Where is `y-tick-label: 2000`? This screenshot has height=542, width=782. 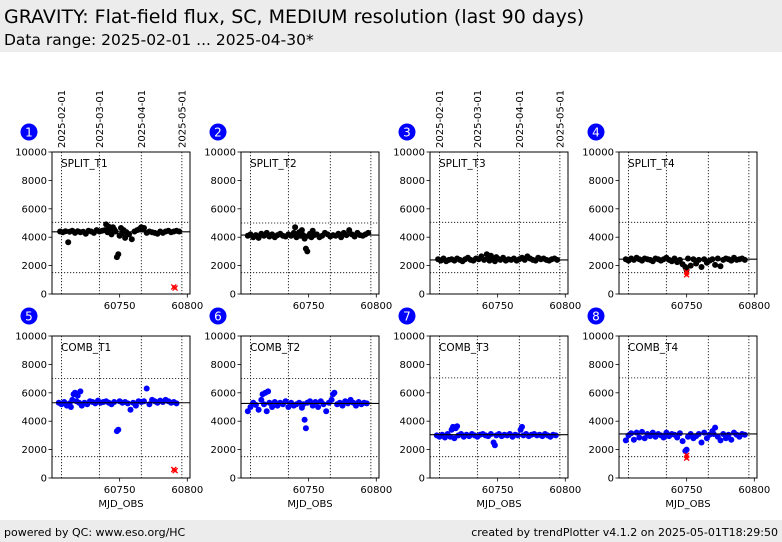
y-tick-label: 2000 is located at coordinates (412, 266).